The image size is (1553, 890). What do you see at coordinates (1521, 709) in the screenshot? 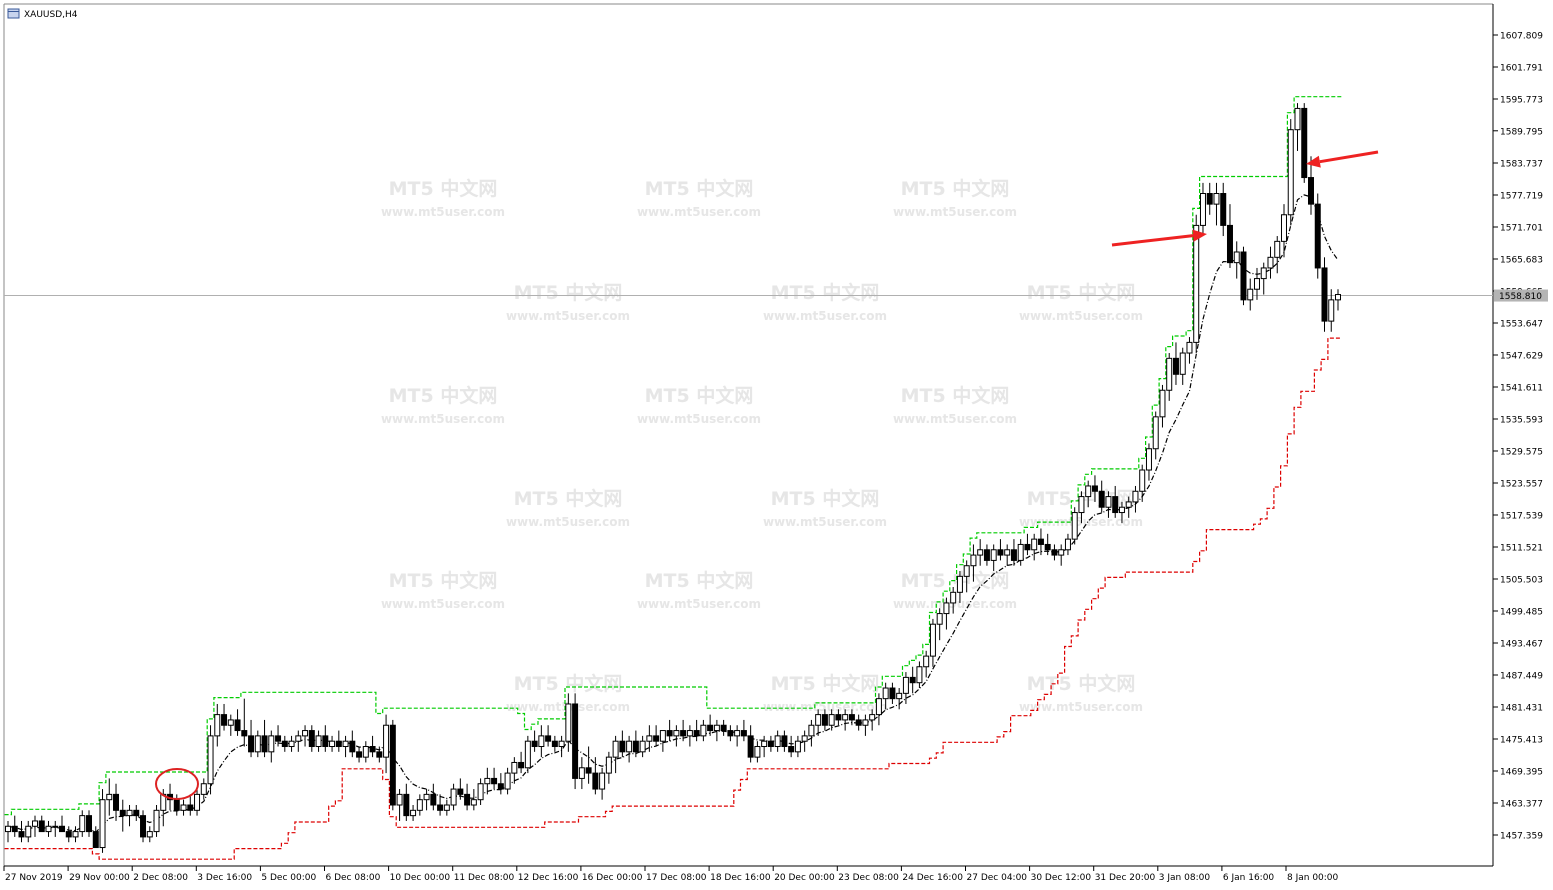
I see `price-tick-label: 1481.431` at bounding box center [1521, 709].